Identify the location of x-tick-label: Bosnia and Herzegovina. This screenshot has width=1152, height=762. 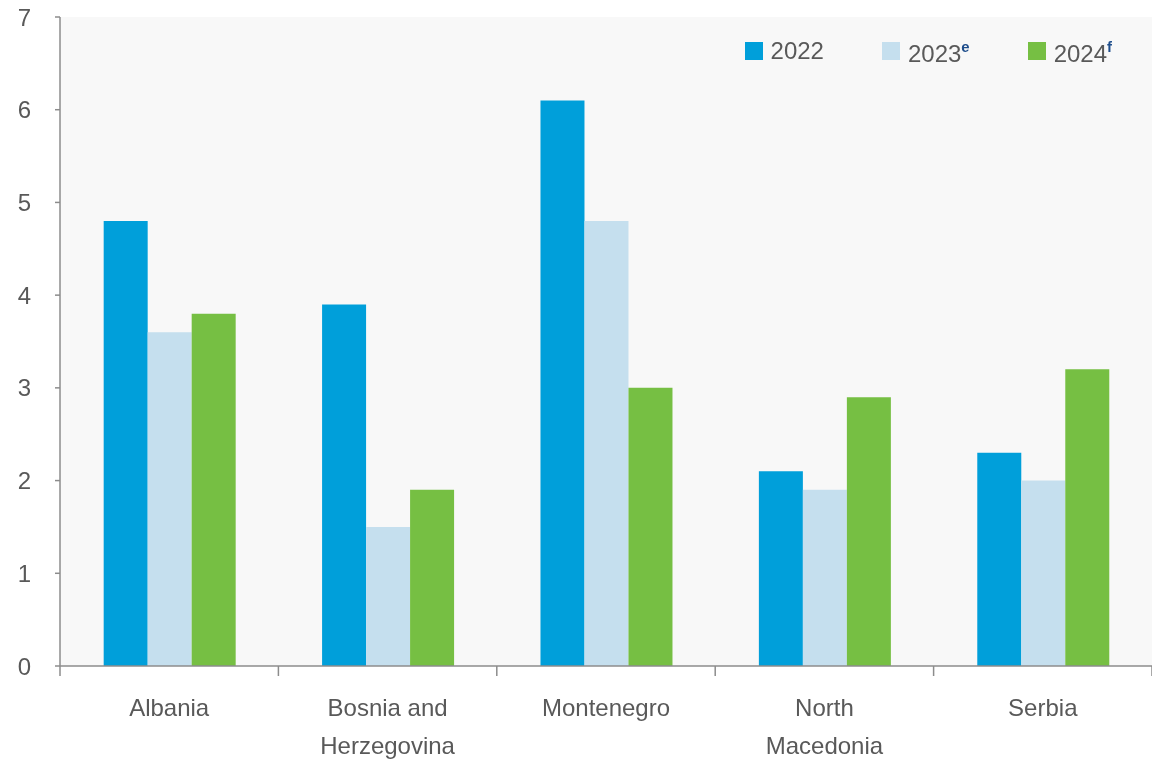
(388, 726).